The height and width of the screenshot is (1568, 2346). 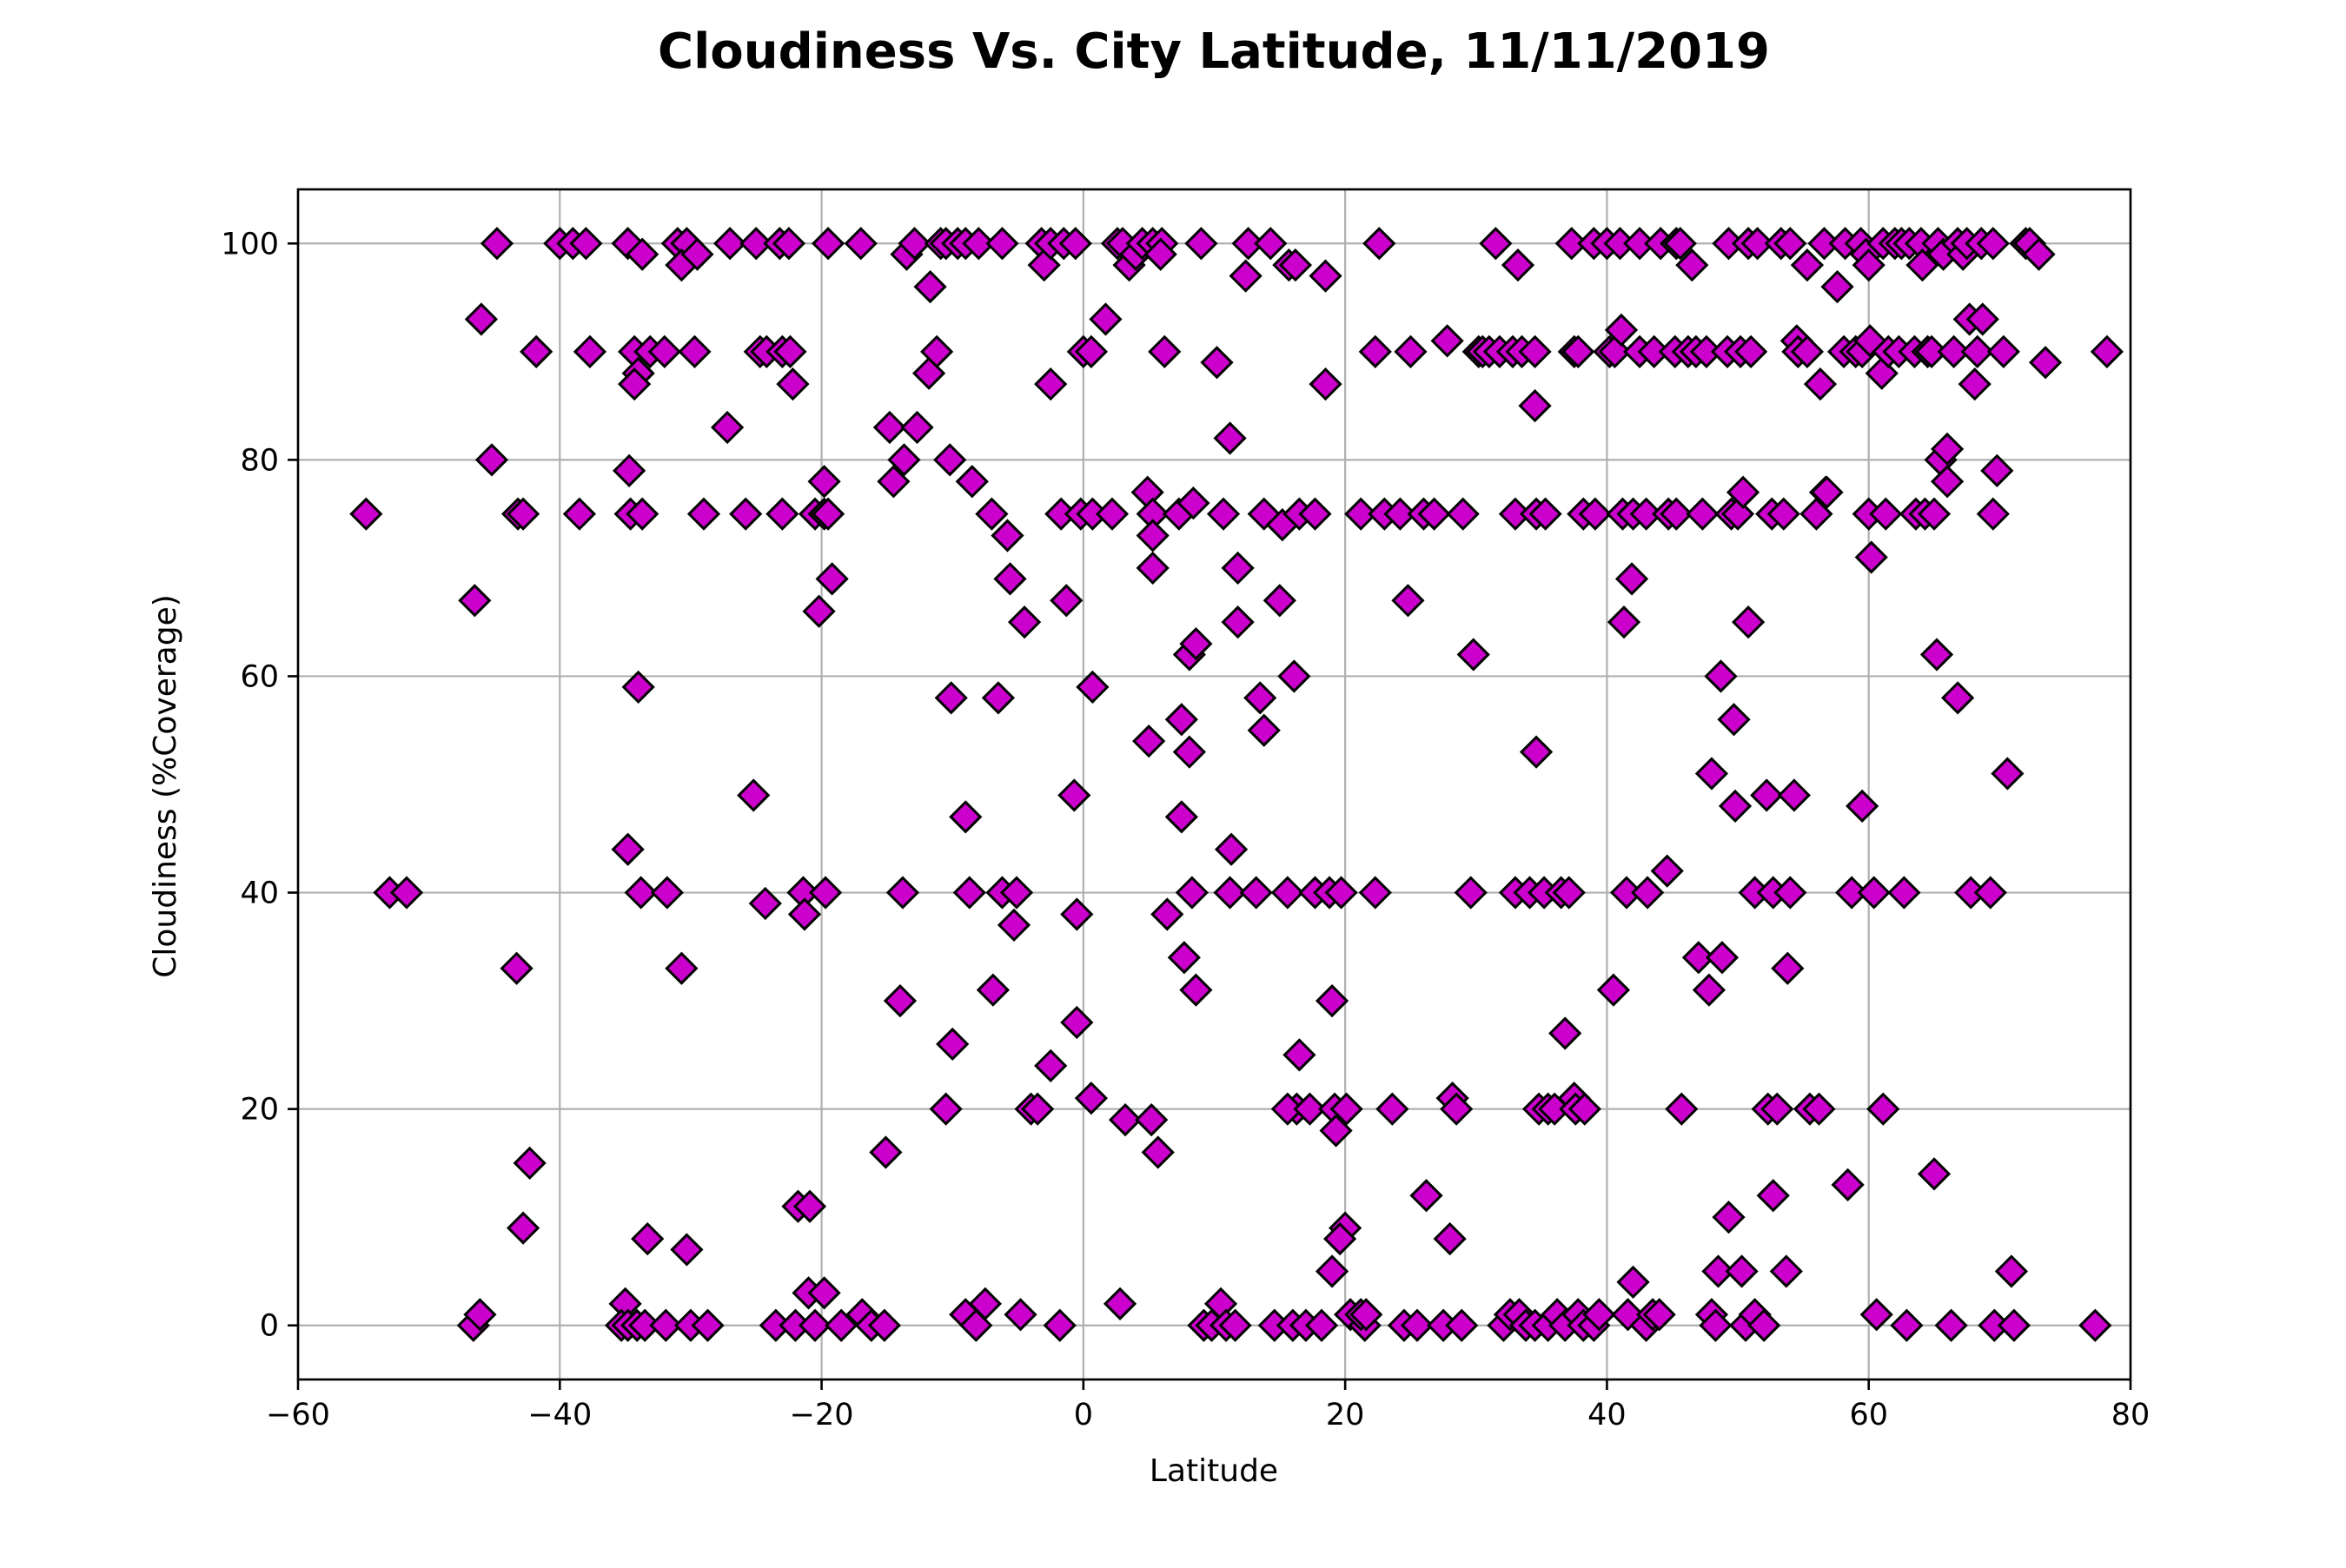 I want to click on x-tick-label: 0, so click(x=1084, y=1415).